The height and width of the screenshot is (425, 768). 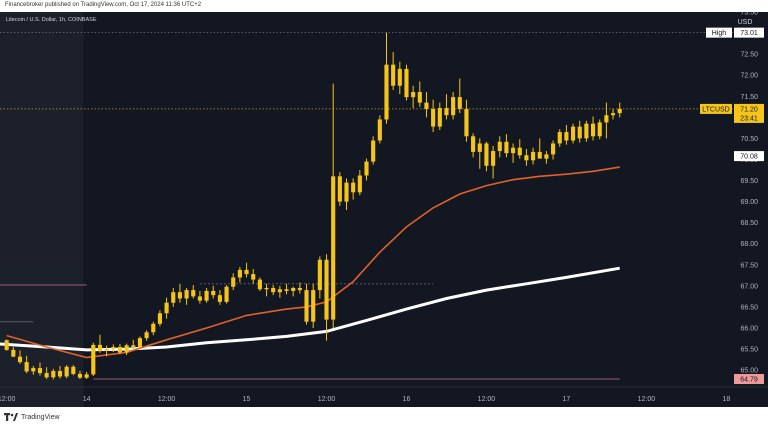 I want to click on price-tick-label: 66.00, so click(x=749, y=329).